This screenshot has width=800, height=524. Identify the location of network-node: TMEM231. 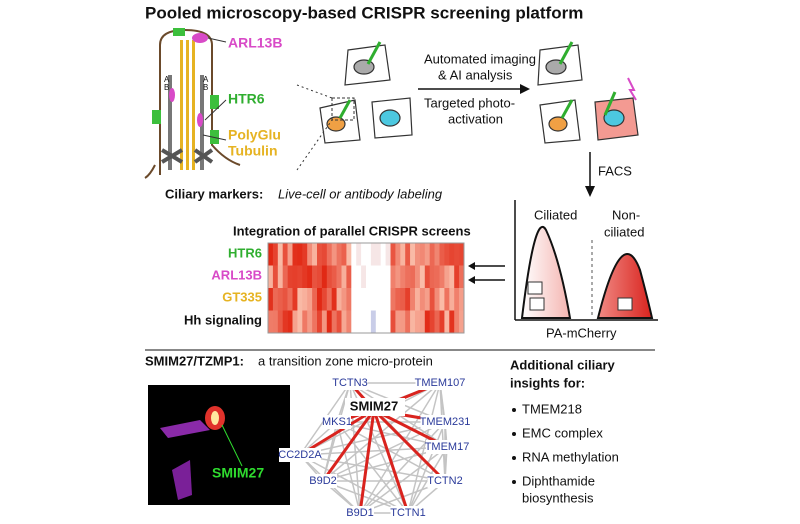
(445, 422).